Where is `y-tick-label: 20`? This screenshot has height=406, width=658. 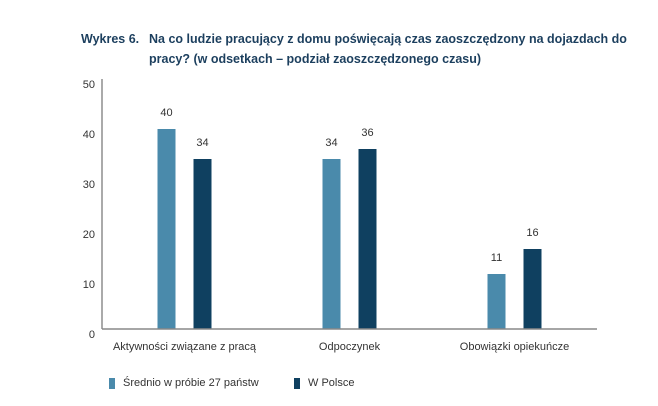
y-tick-label: 20 is located at coordinates (89, 235).